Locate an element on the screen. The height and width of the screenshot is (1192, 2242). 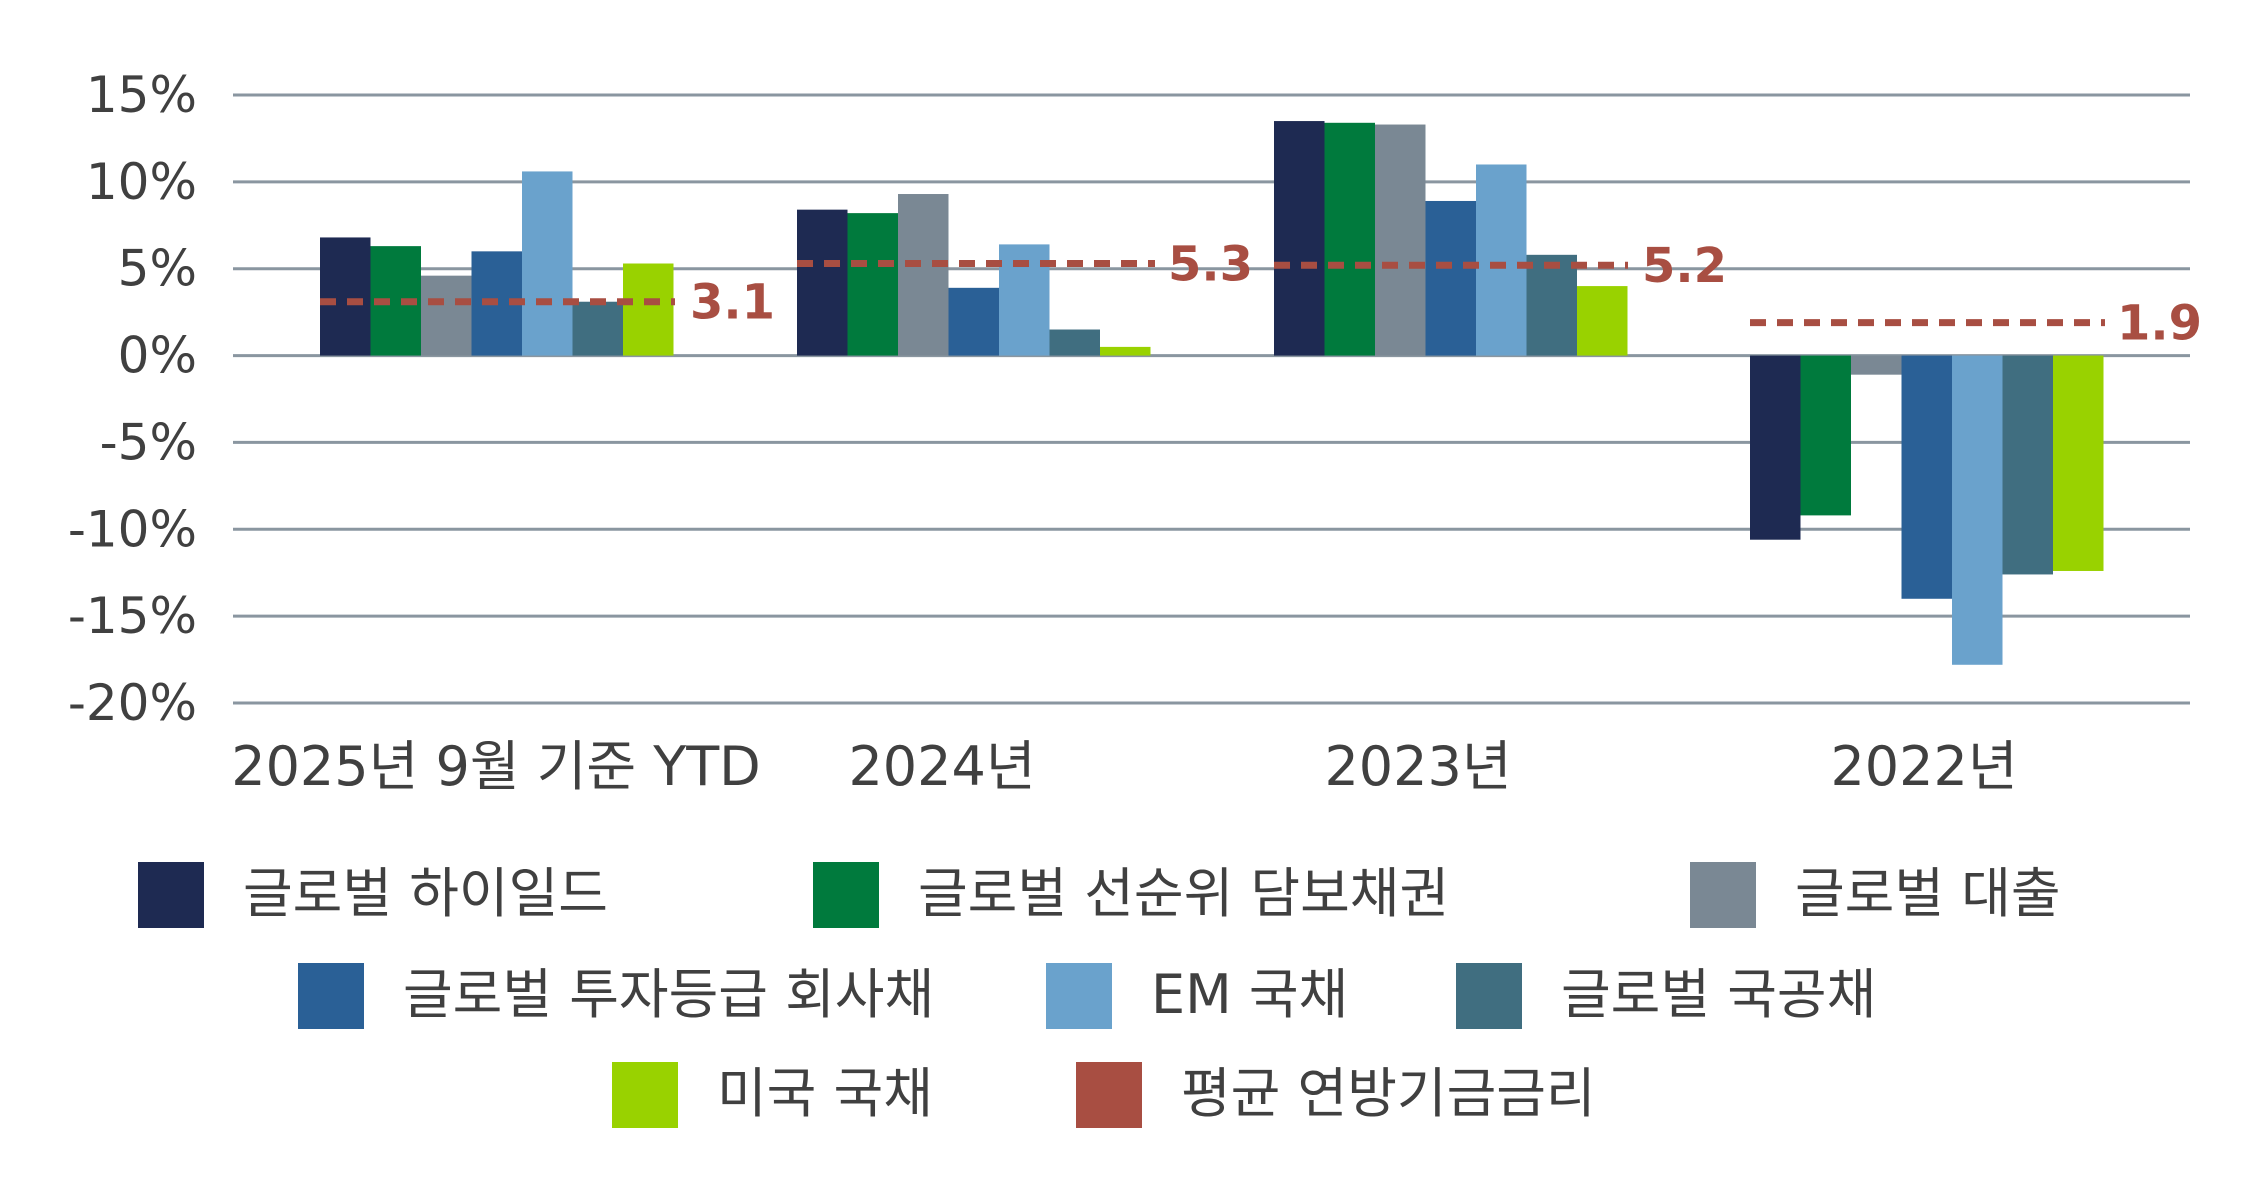
legend-label: 글로벌 국공채 is located at coordinates (1718, 994).